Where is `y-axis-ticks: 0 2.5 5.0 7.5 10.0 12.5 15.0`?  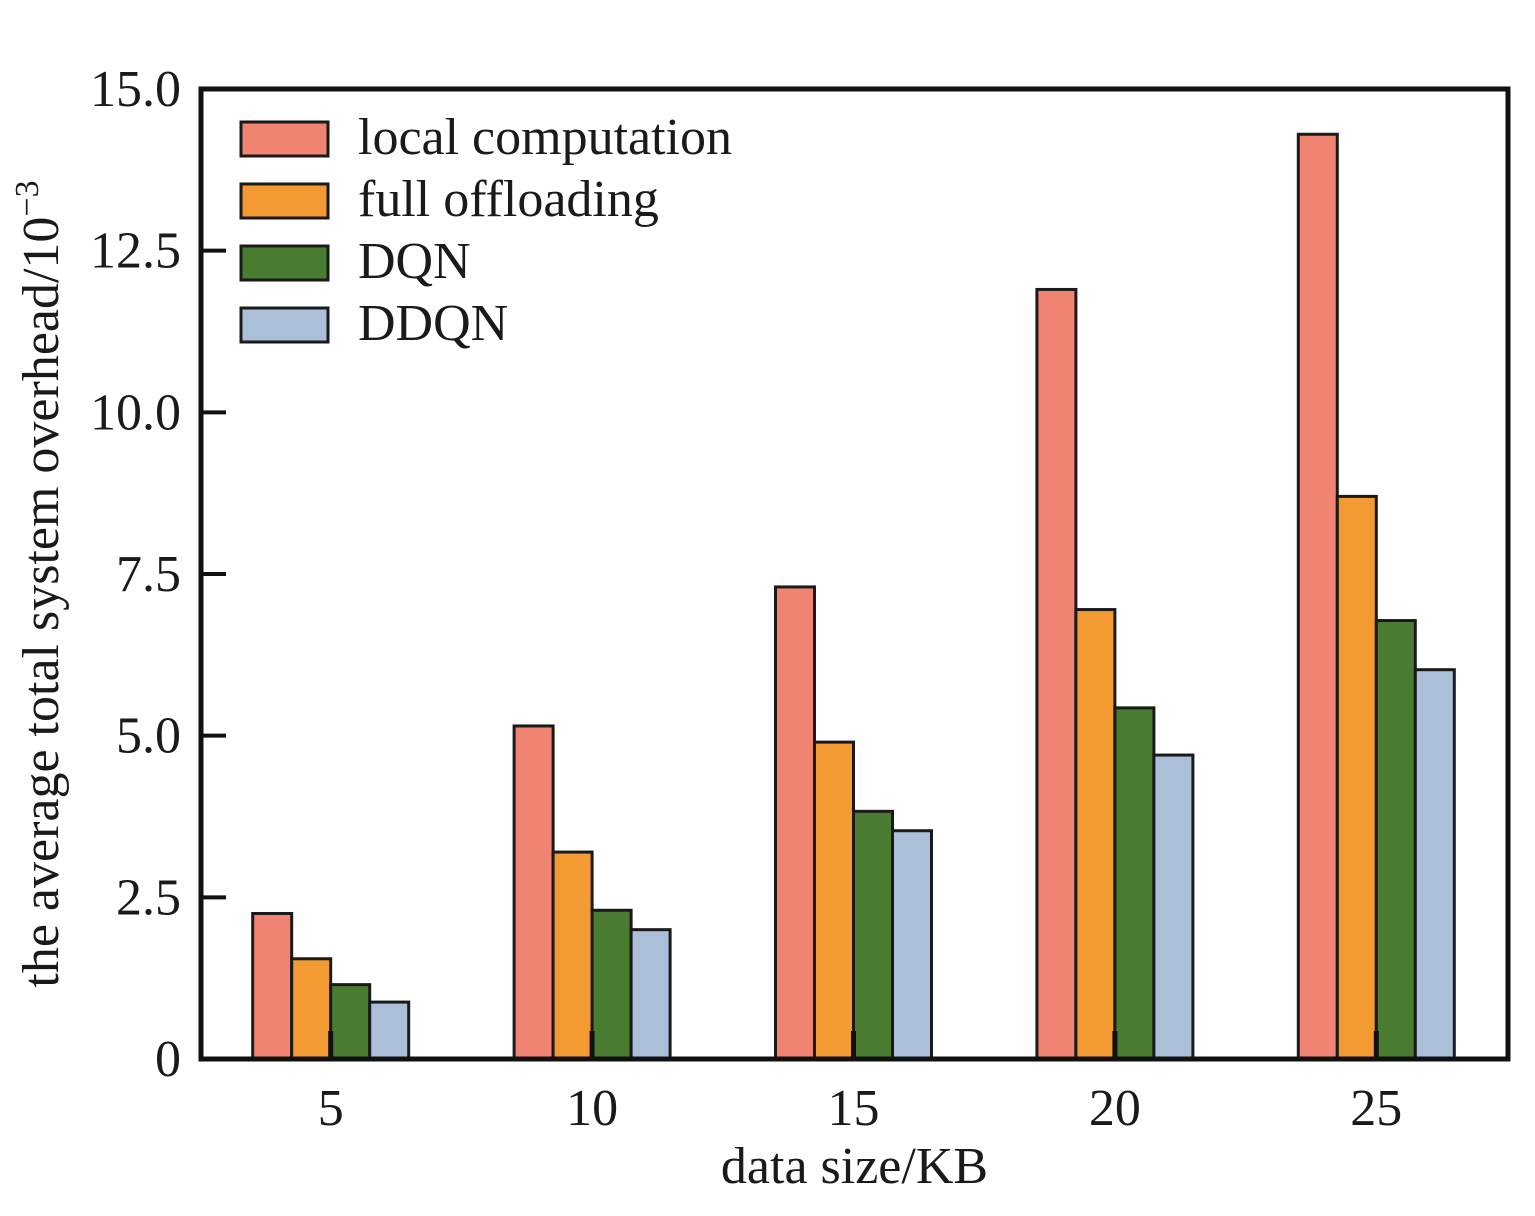 y-axis-ticks: 0 2.5 5.0 7.5 10.0 12.5 15.0 is located at coordinates (158, 574).